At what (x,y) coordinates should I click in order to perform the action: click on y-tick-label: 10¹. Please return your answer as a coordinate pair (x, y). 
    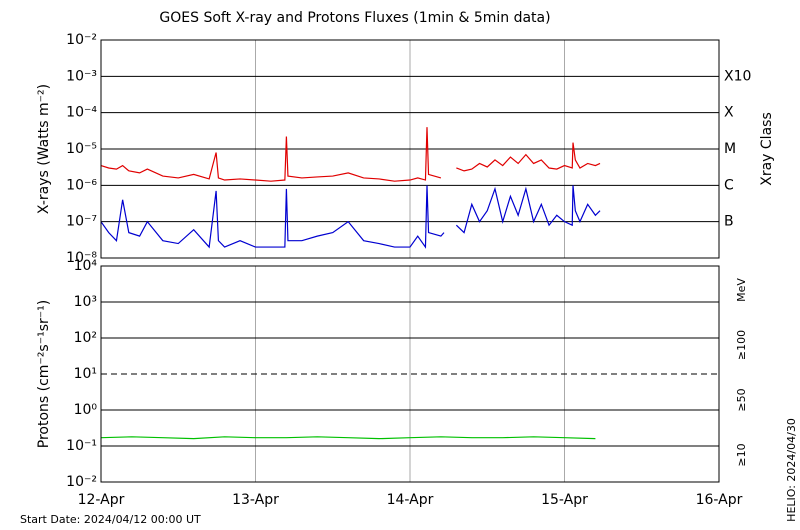
    Looking at the image, I should click on (85, 374).